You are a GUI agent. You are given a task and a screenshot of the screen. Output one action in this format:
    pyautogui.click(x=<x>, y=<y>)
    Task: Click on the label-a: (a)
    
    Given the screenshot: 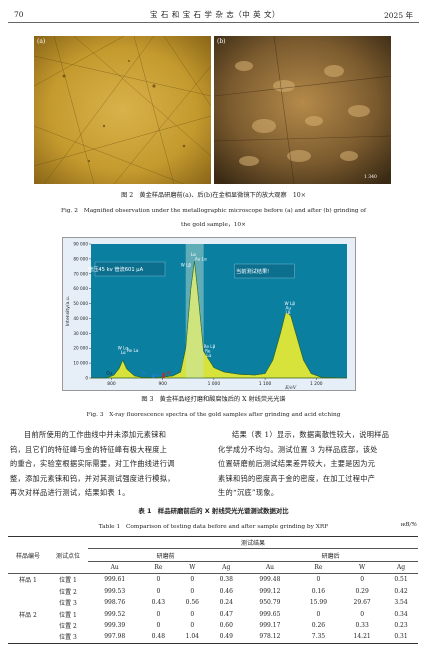 What is the action you would take?
    pyautogui.click(x=41, y=41)
    